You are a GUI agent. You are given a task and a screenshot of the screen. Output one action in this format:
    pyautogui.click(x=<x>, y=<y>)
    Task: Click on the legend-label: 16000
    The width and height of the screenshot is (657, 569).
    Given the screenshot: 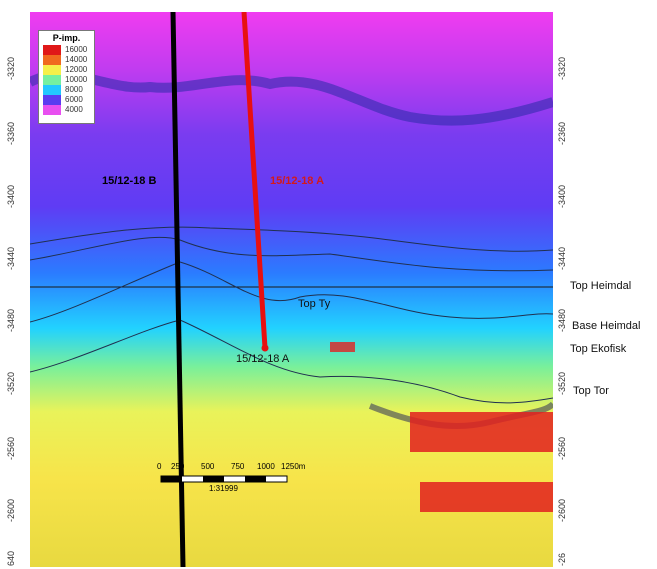 What is the action you would take?
    pyautogui.click(x=76, y=49)
    